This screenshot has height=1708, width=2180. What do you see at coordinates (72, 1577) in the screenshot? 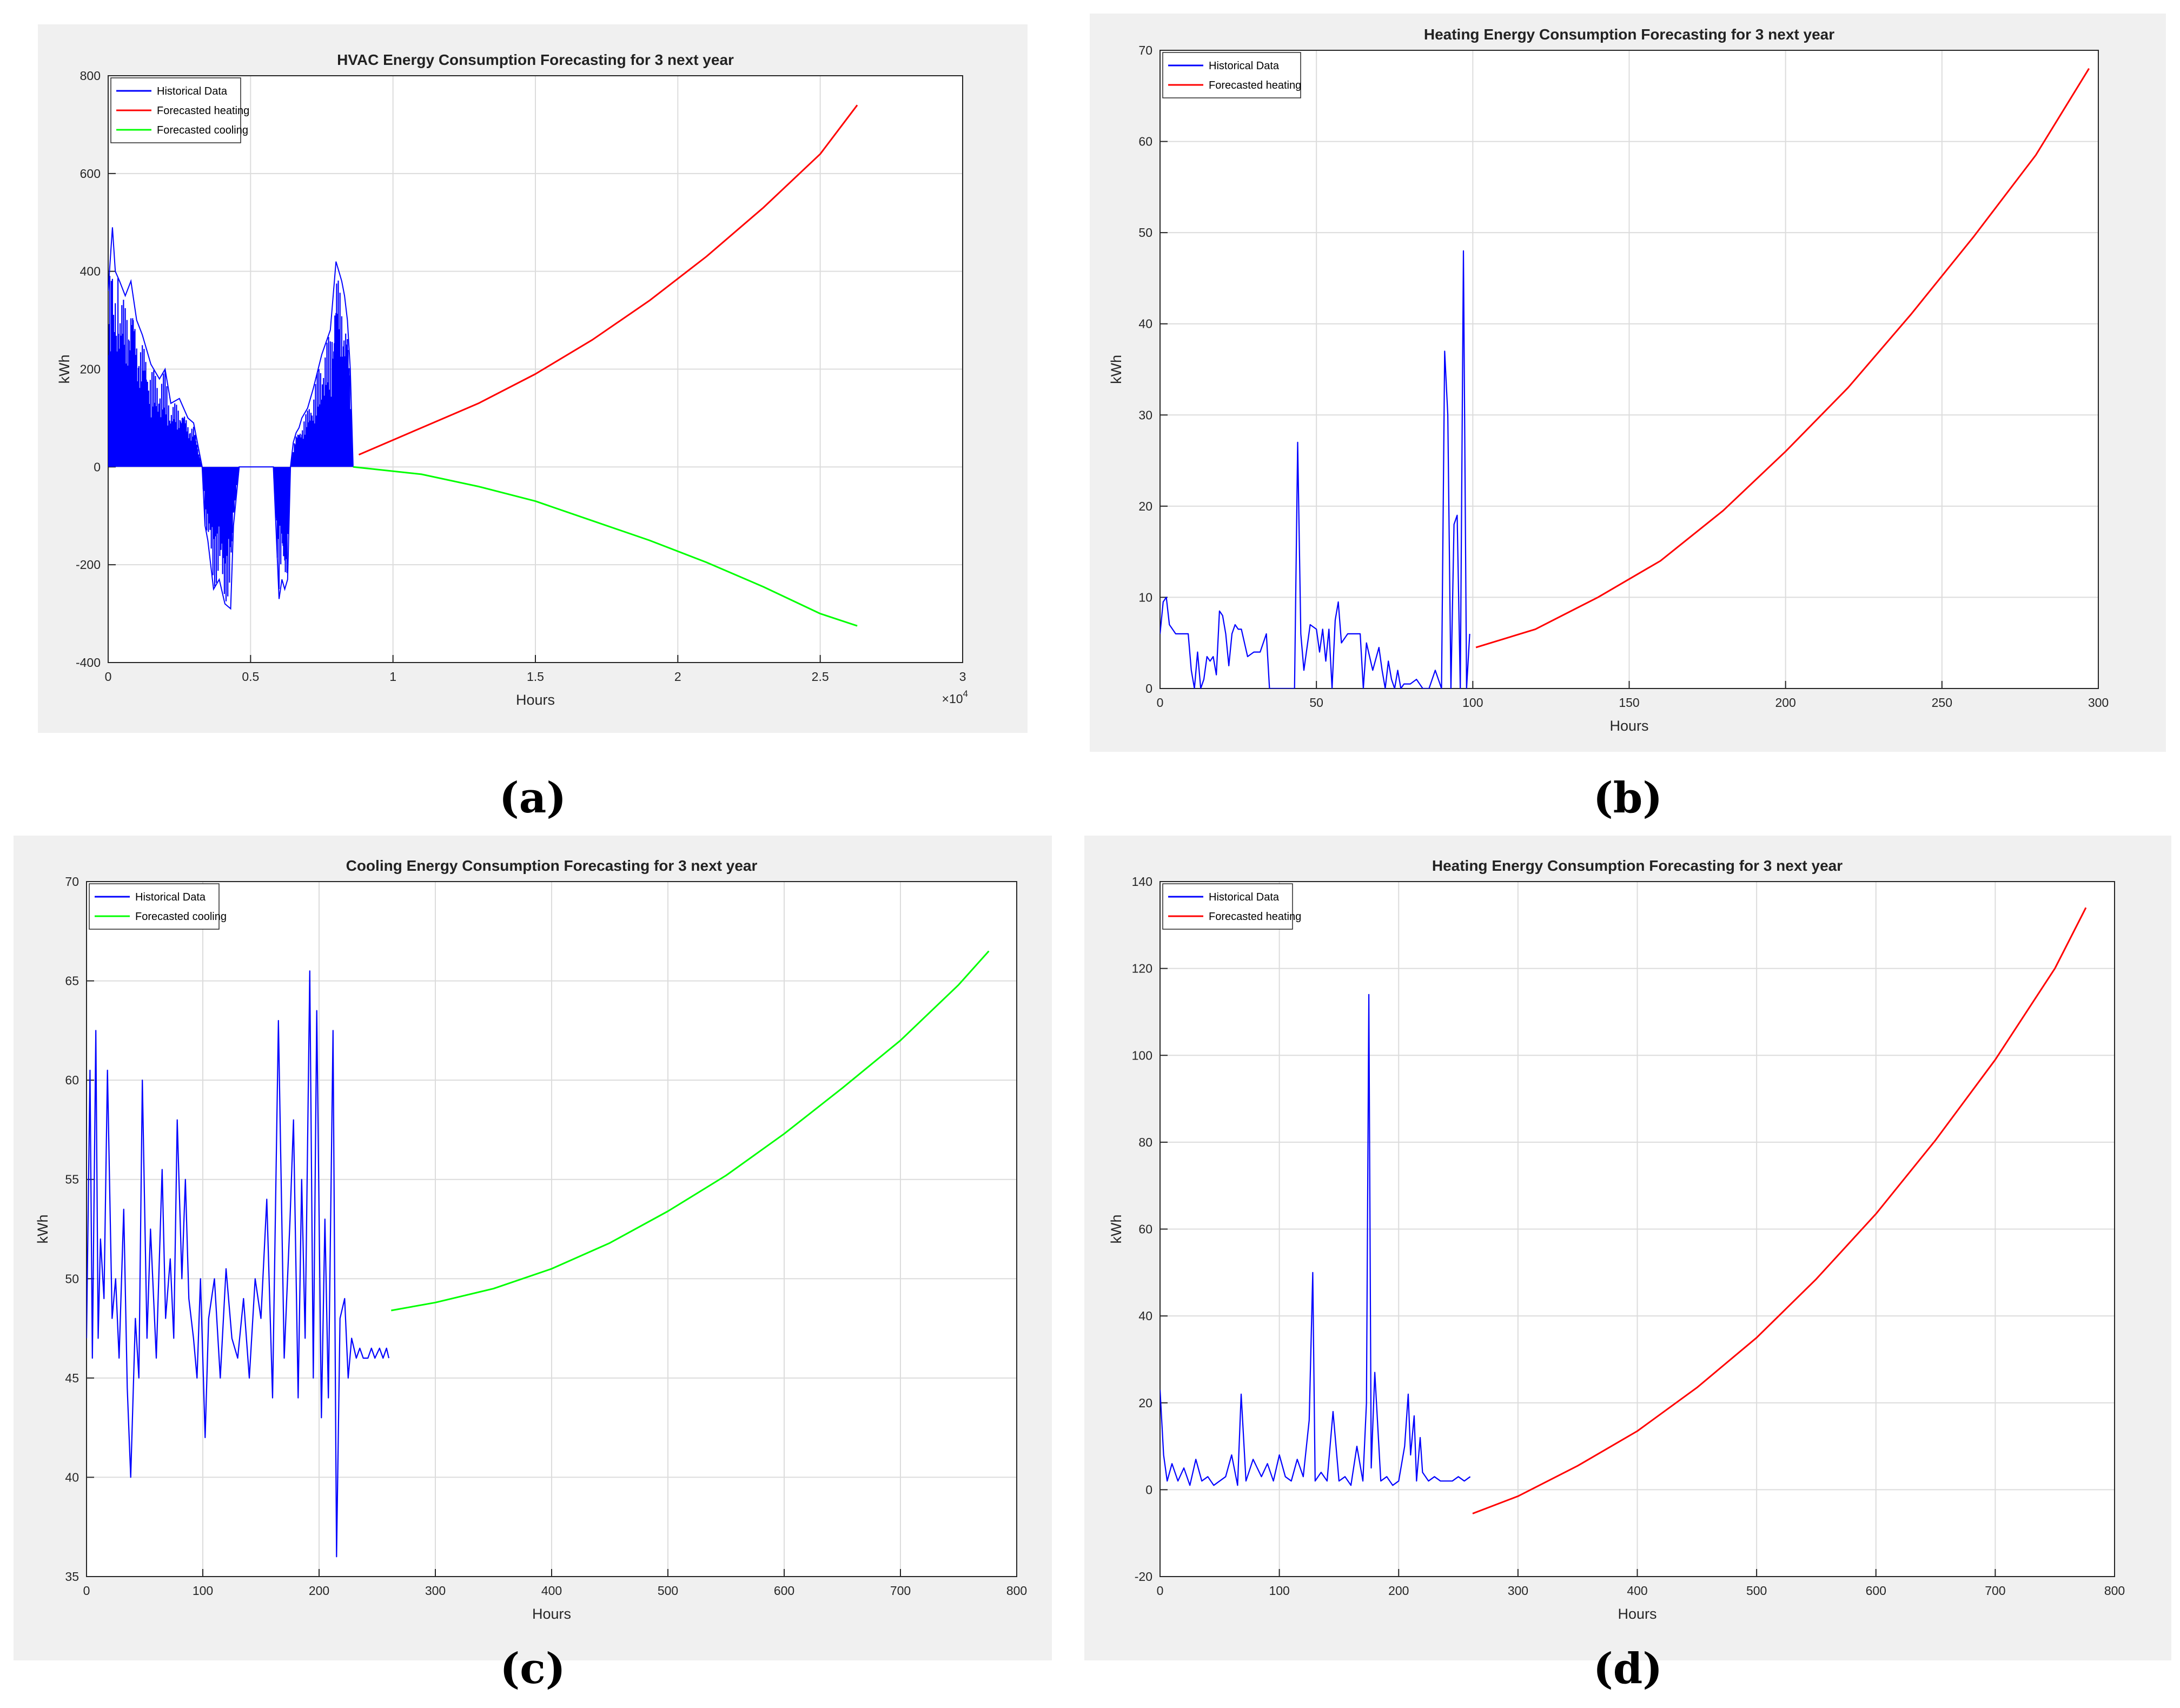
I see `y-tick-label: 35` at bounding box center [72, 1577].